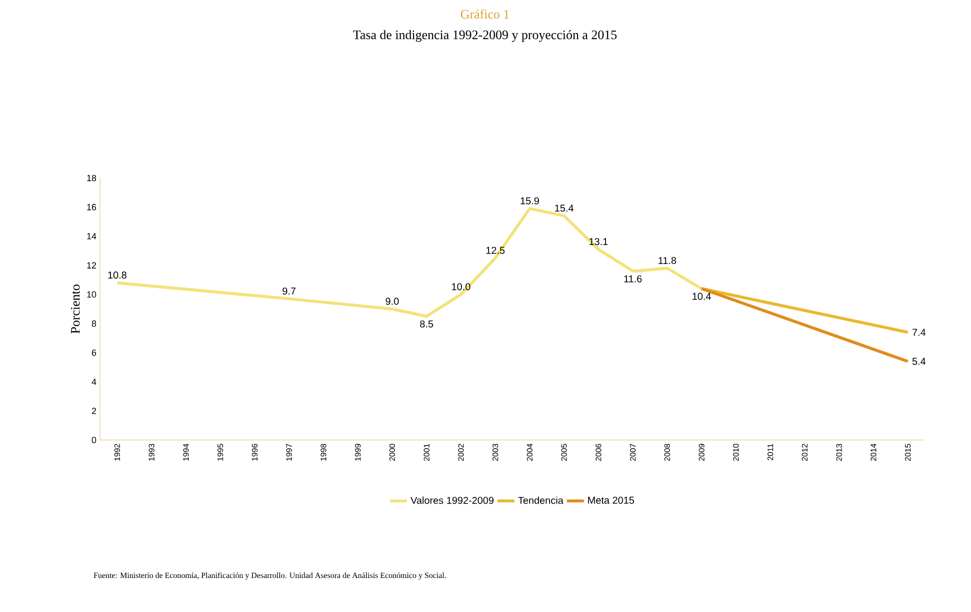 This screenshot has width=971, height=612. What do you see at coordinates (633, 278) in the screenshot?
I see `data-label: 11.6` at bounding box center [633, 278].